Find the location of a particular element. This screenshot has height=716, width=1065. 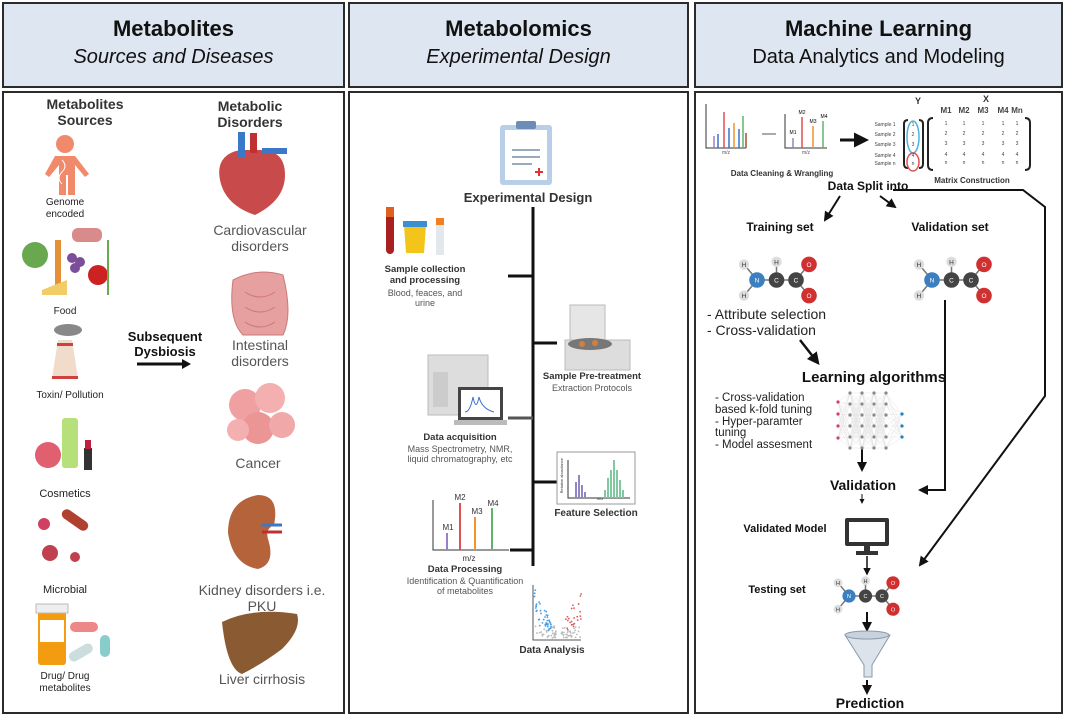

factory-pollution-icon is located at coordinates (67, 351).